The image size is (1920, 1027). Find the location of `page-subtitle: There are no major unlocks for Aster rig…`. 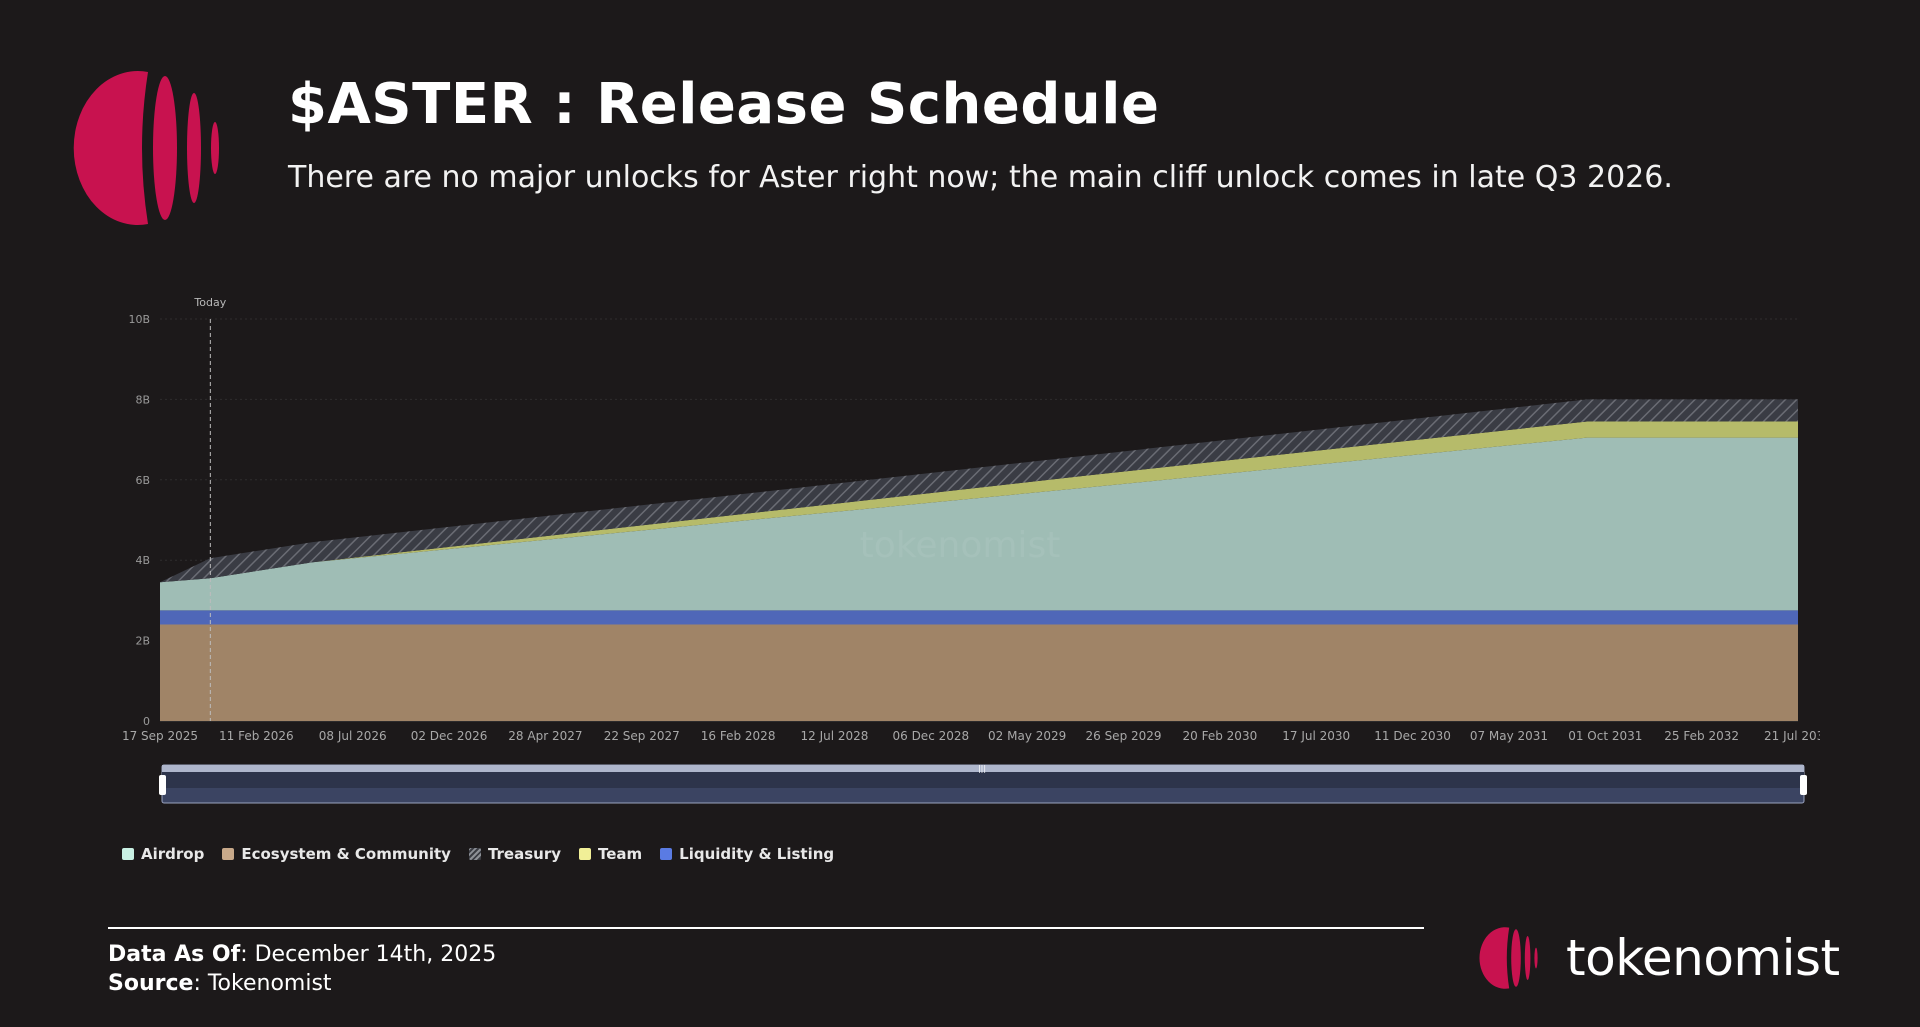

page-subtitle: There are no major unlocks for Aster rig… is located at coordinates (980, 177).